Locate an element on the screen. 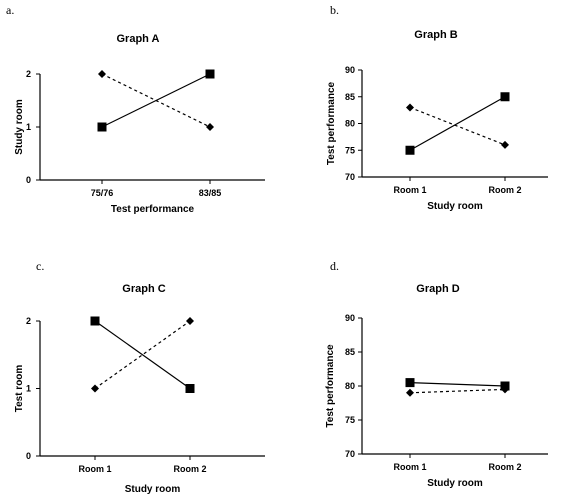 Image resolution: width=563 pixels, height=502 pixels. y-axis-label: Study room is located at coordinates (19, 127).